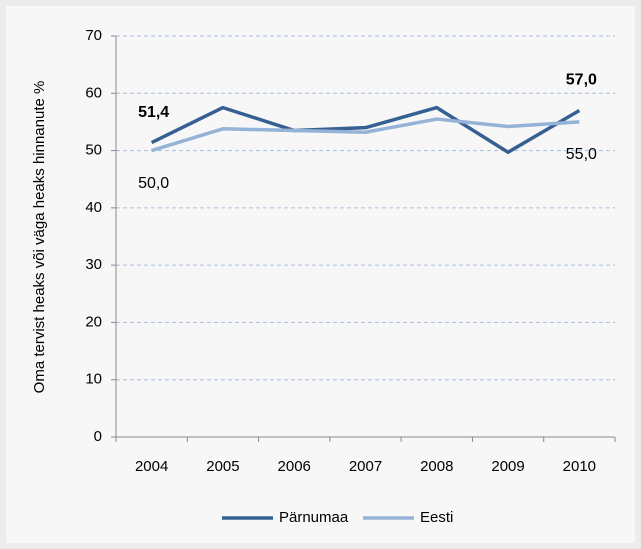  I want to click on y-tick-label: 0, so click(98, 436).